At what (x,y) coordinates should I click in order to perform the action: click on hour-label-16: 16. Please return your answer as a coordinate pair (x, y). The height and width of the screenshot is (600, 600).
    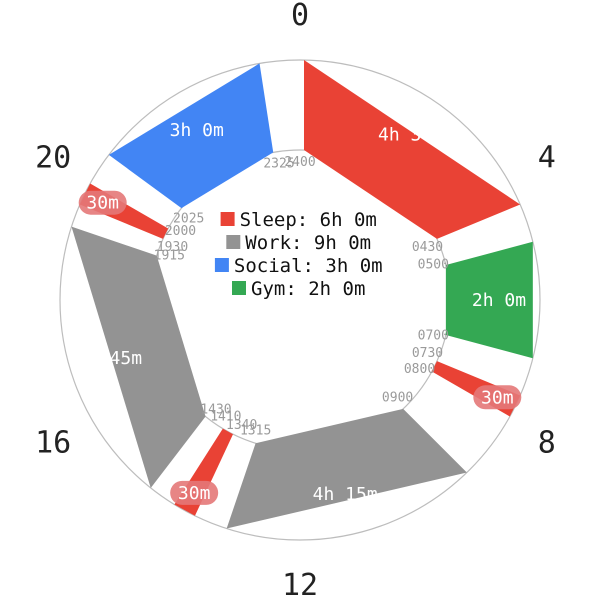
    Looking at the image, I should click on (53, 443).